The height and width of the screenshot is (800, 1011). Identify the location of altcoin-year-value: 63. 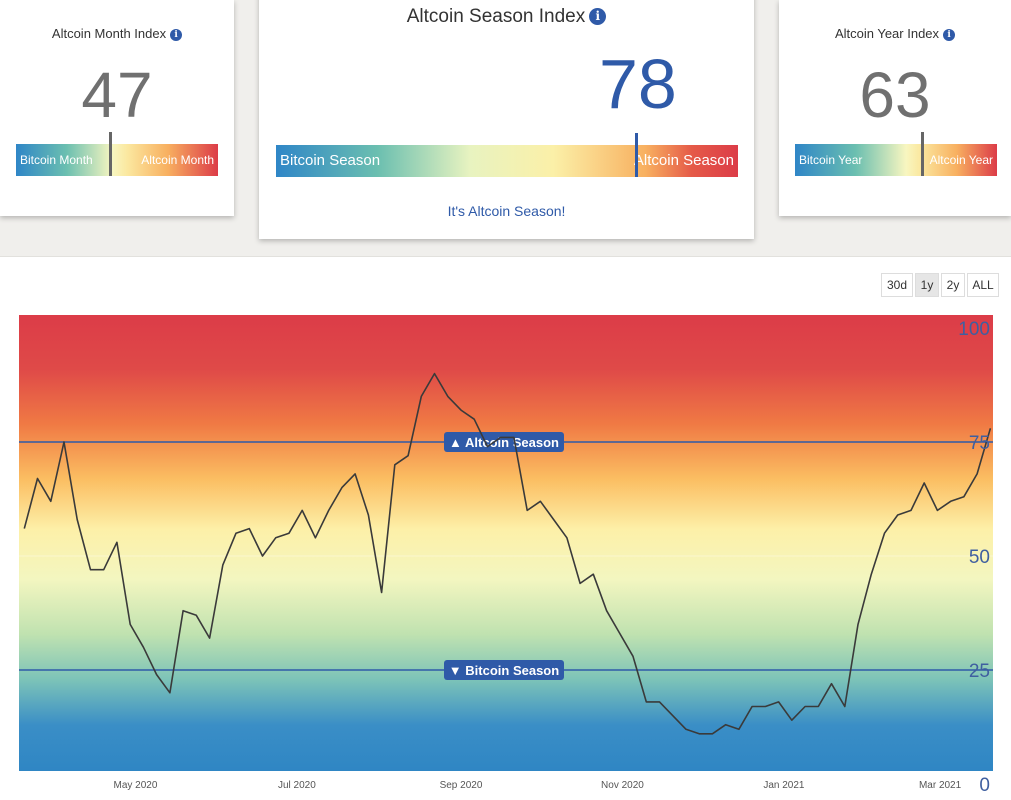
(895, 95).